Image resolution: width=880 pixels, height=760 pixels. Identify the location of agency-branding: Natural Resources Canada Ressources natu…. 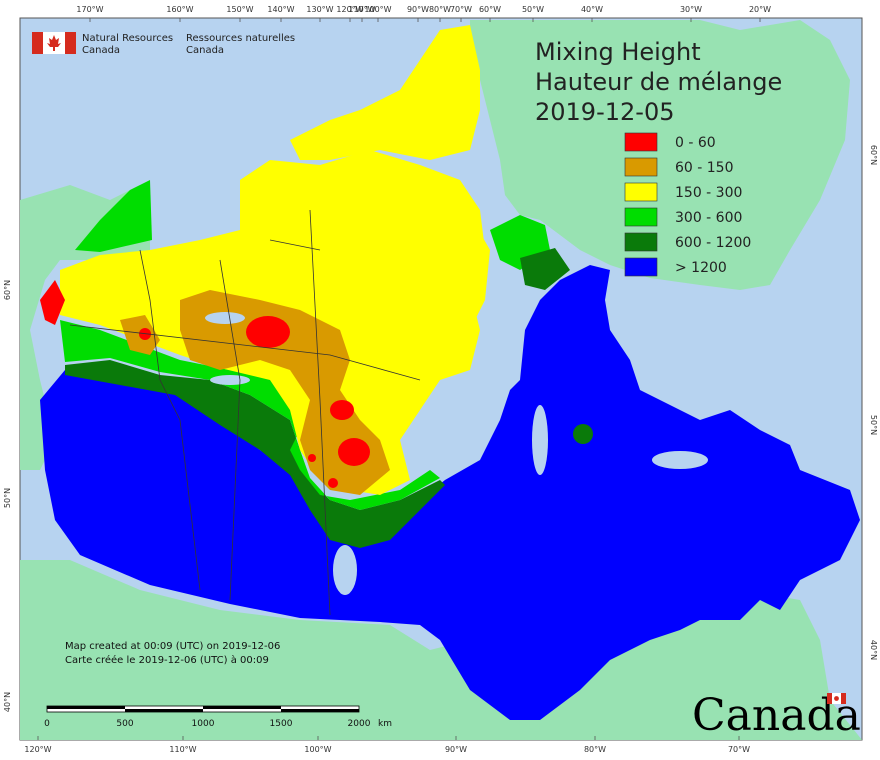
(163, 44).